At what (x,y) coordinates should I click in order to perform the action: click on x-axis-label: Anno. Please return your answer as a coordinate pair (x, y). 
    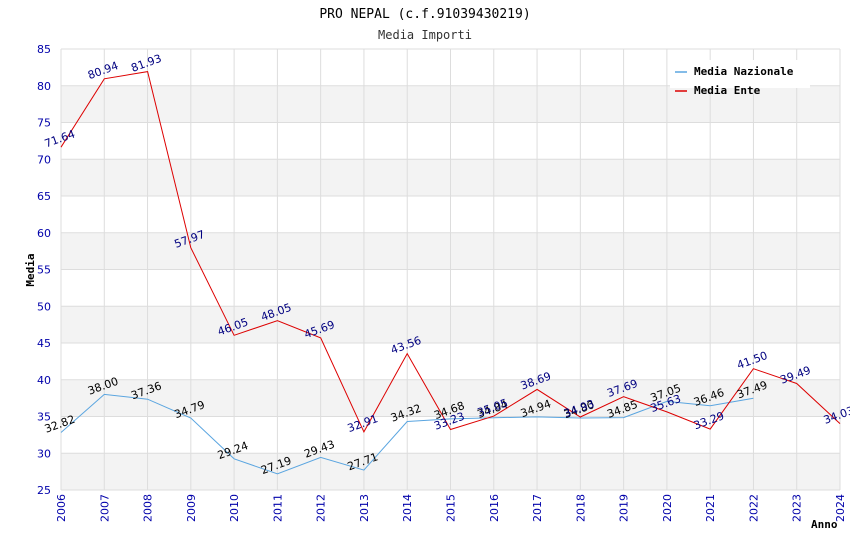
    Looking at the image, I should click on (824, 524).